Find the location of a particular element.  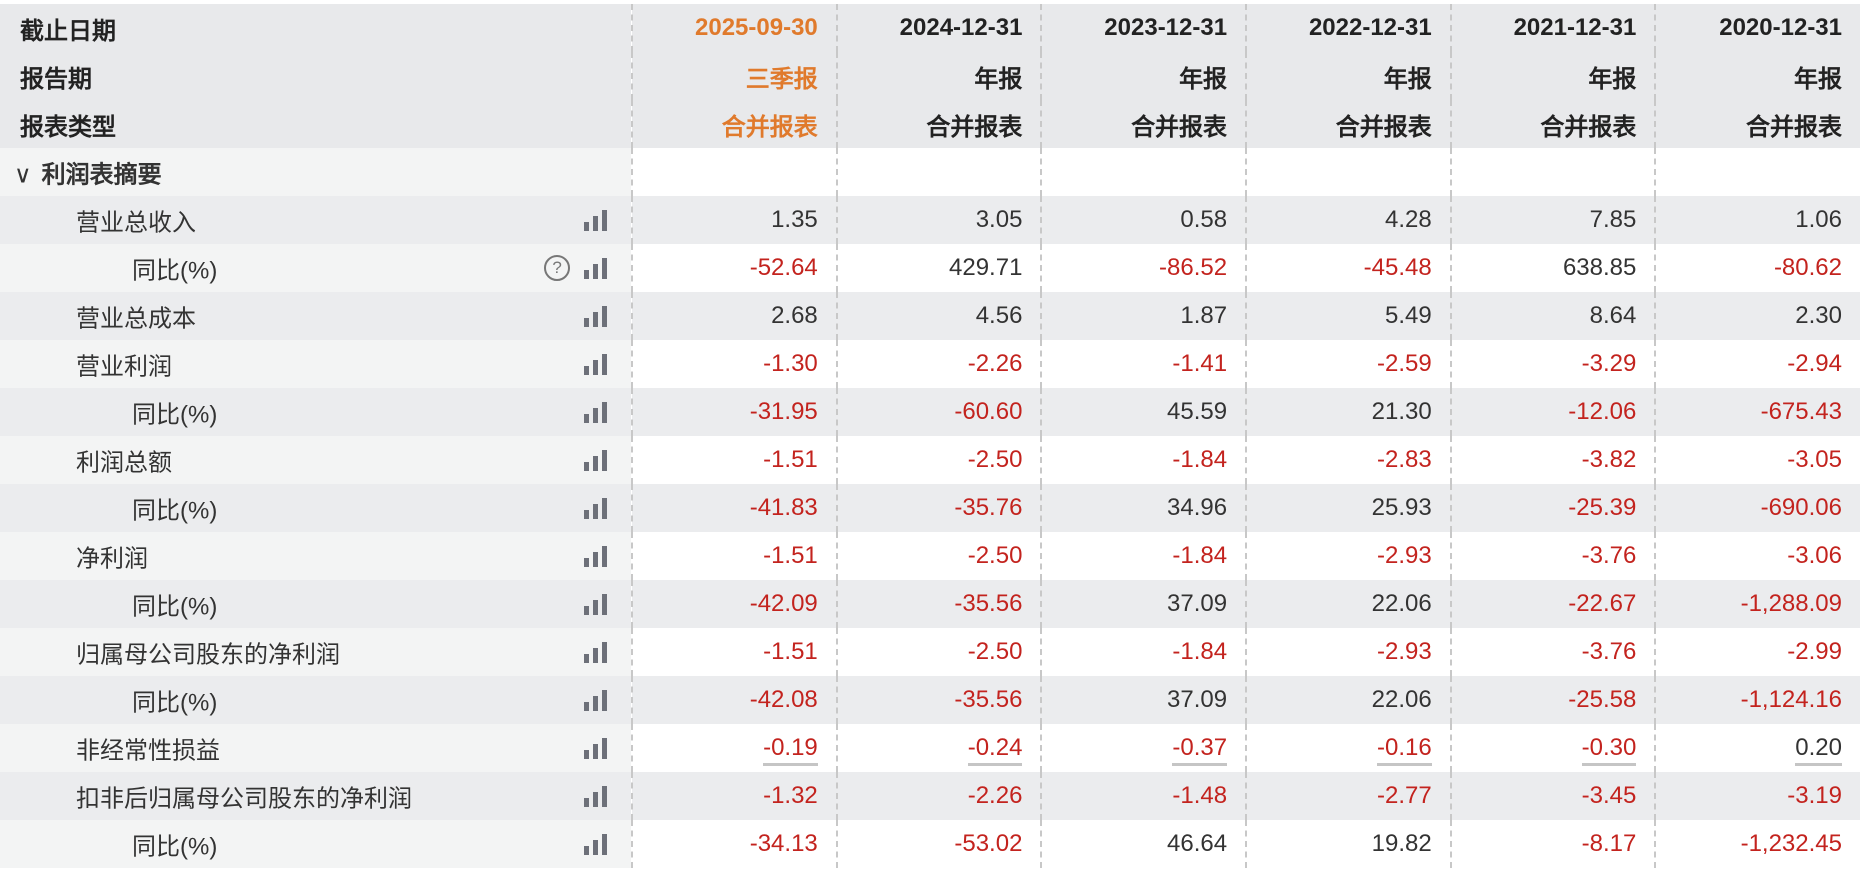

value: -2.93 is located at coordinates (1404, 555).